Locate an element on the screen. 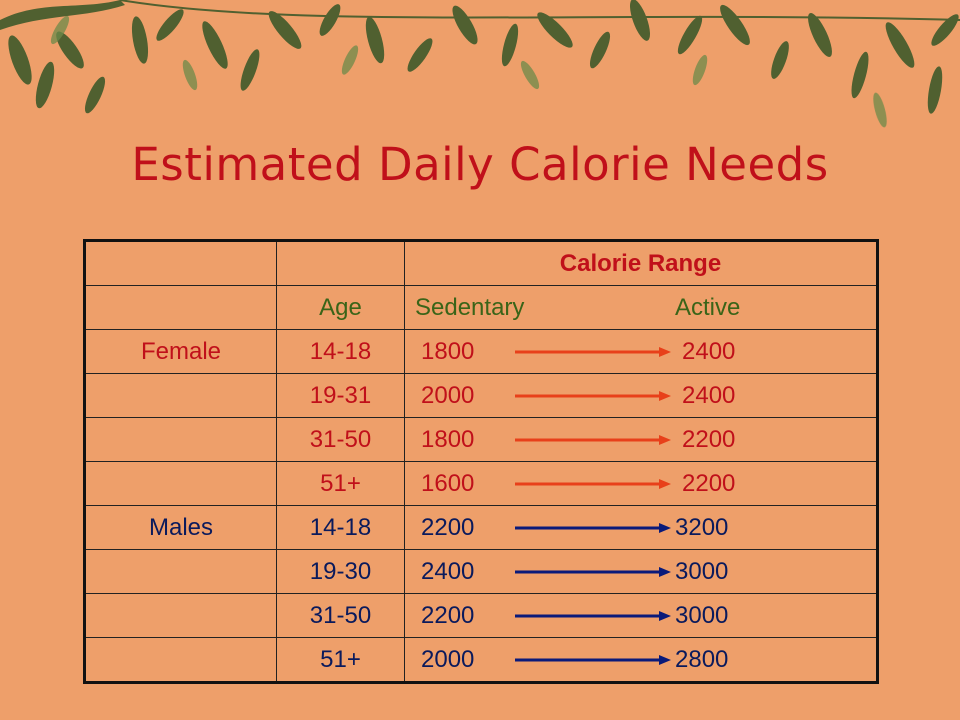 The image size is (960, 720). page-title: Estimated Daily Calorie Needs is located at coordinates (480, 164).